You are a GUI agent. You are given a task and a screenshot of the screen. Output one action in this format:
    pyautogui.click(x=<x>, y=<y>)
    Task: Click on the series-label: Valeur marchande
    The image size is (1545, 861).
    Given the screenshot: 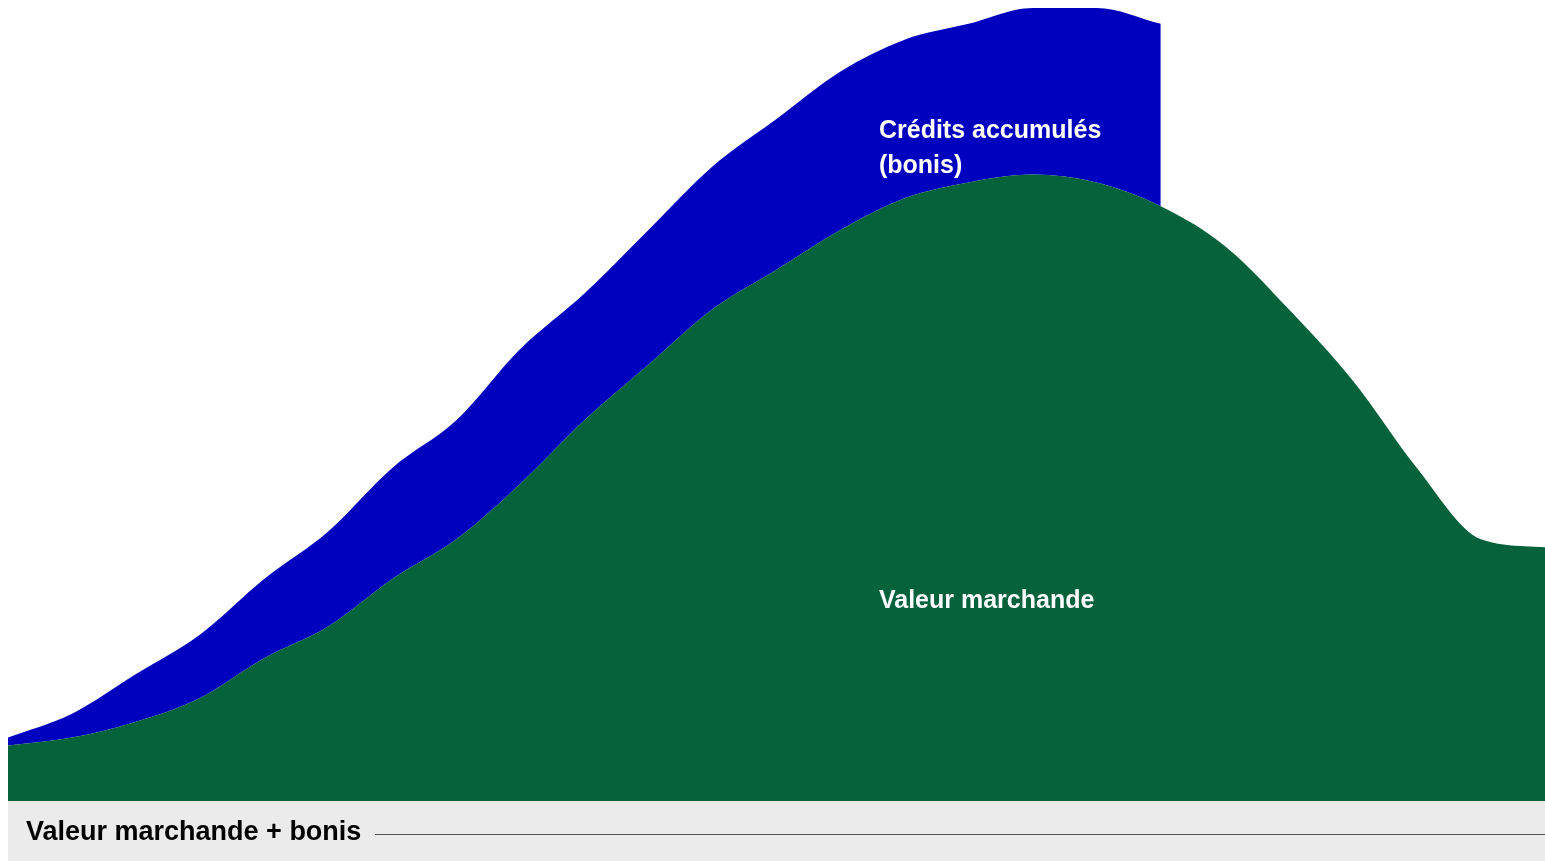 What is the action you would take?
    pyautogui.click(x=986, y=599)
    